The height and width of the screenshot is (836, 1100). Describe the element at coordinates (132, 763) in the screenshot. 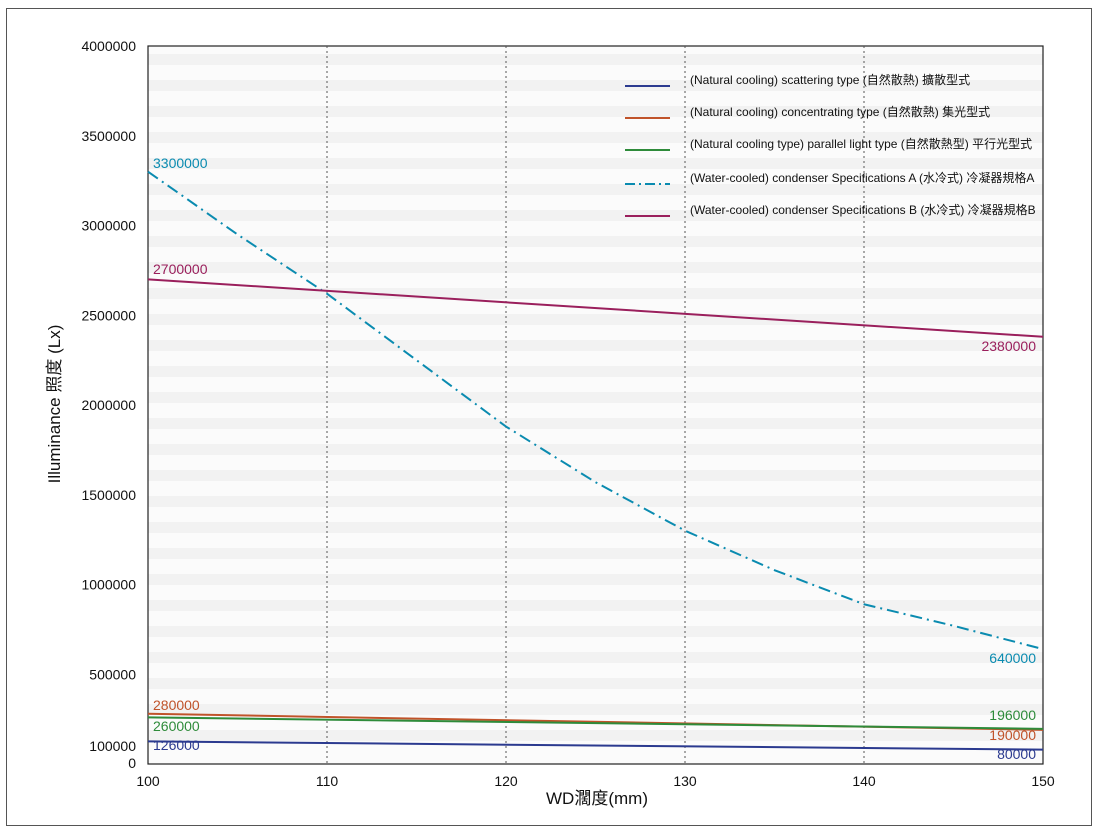

I see `y-tick-label: 0` at that location.